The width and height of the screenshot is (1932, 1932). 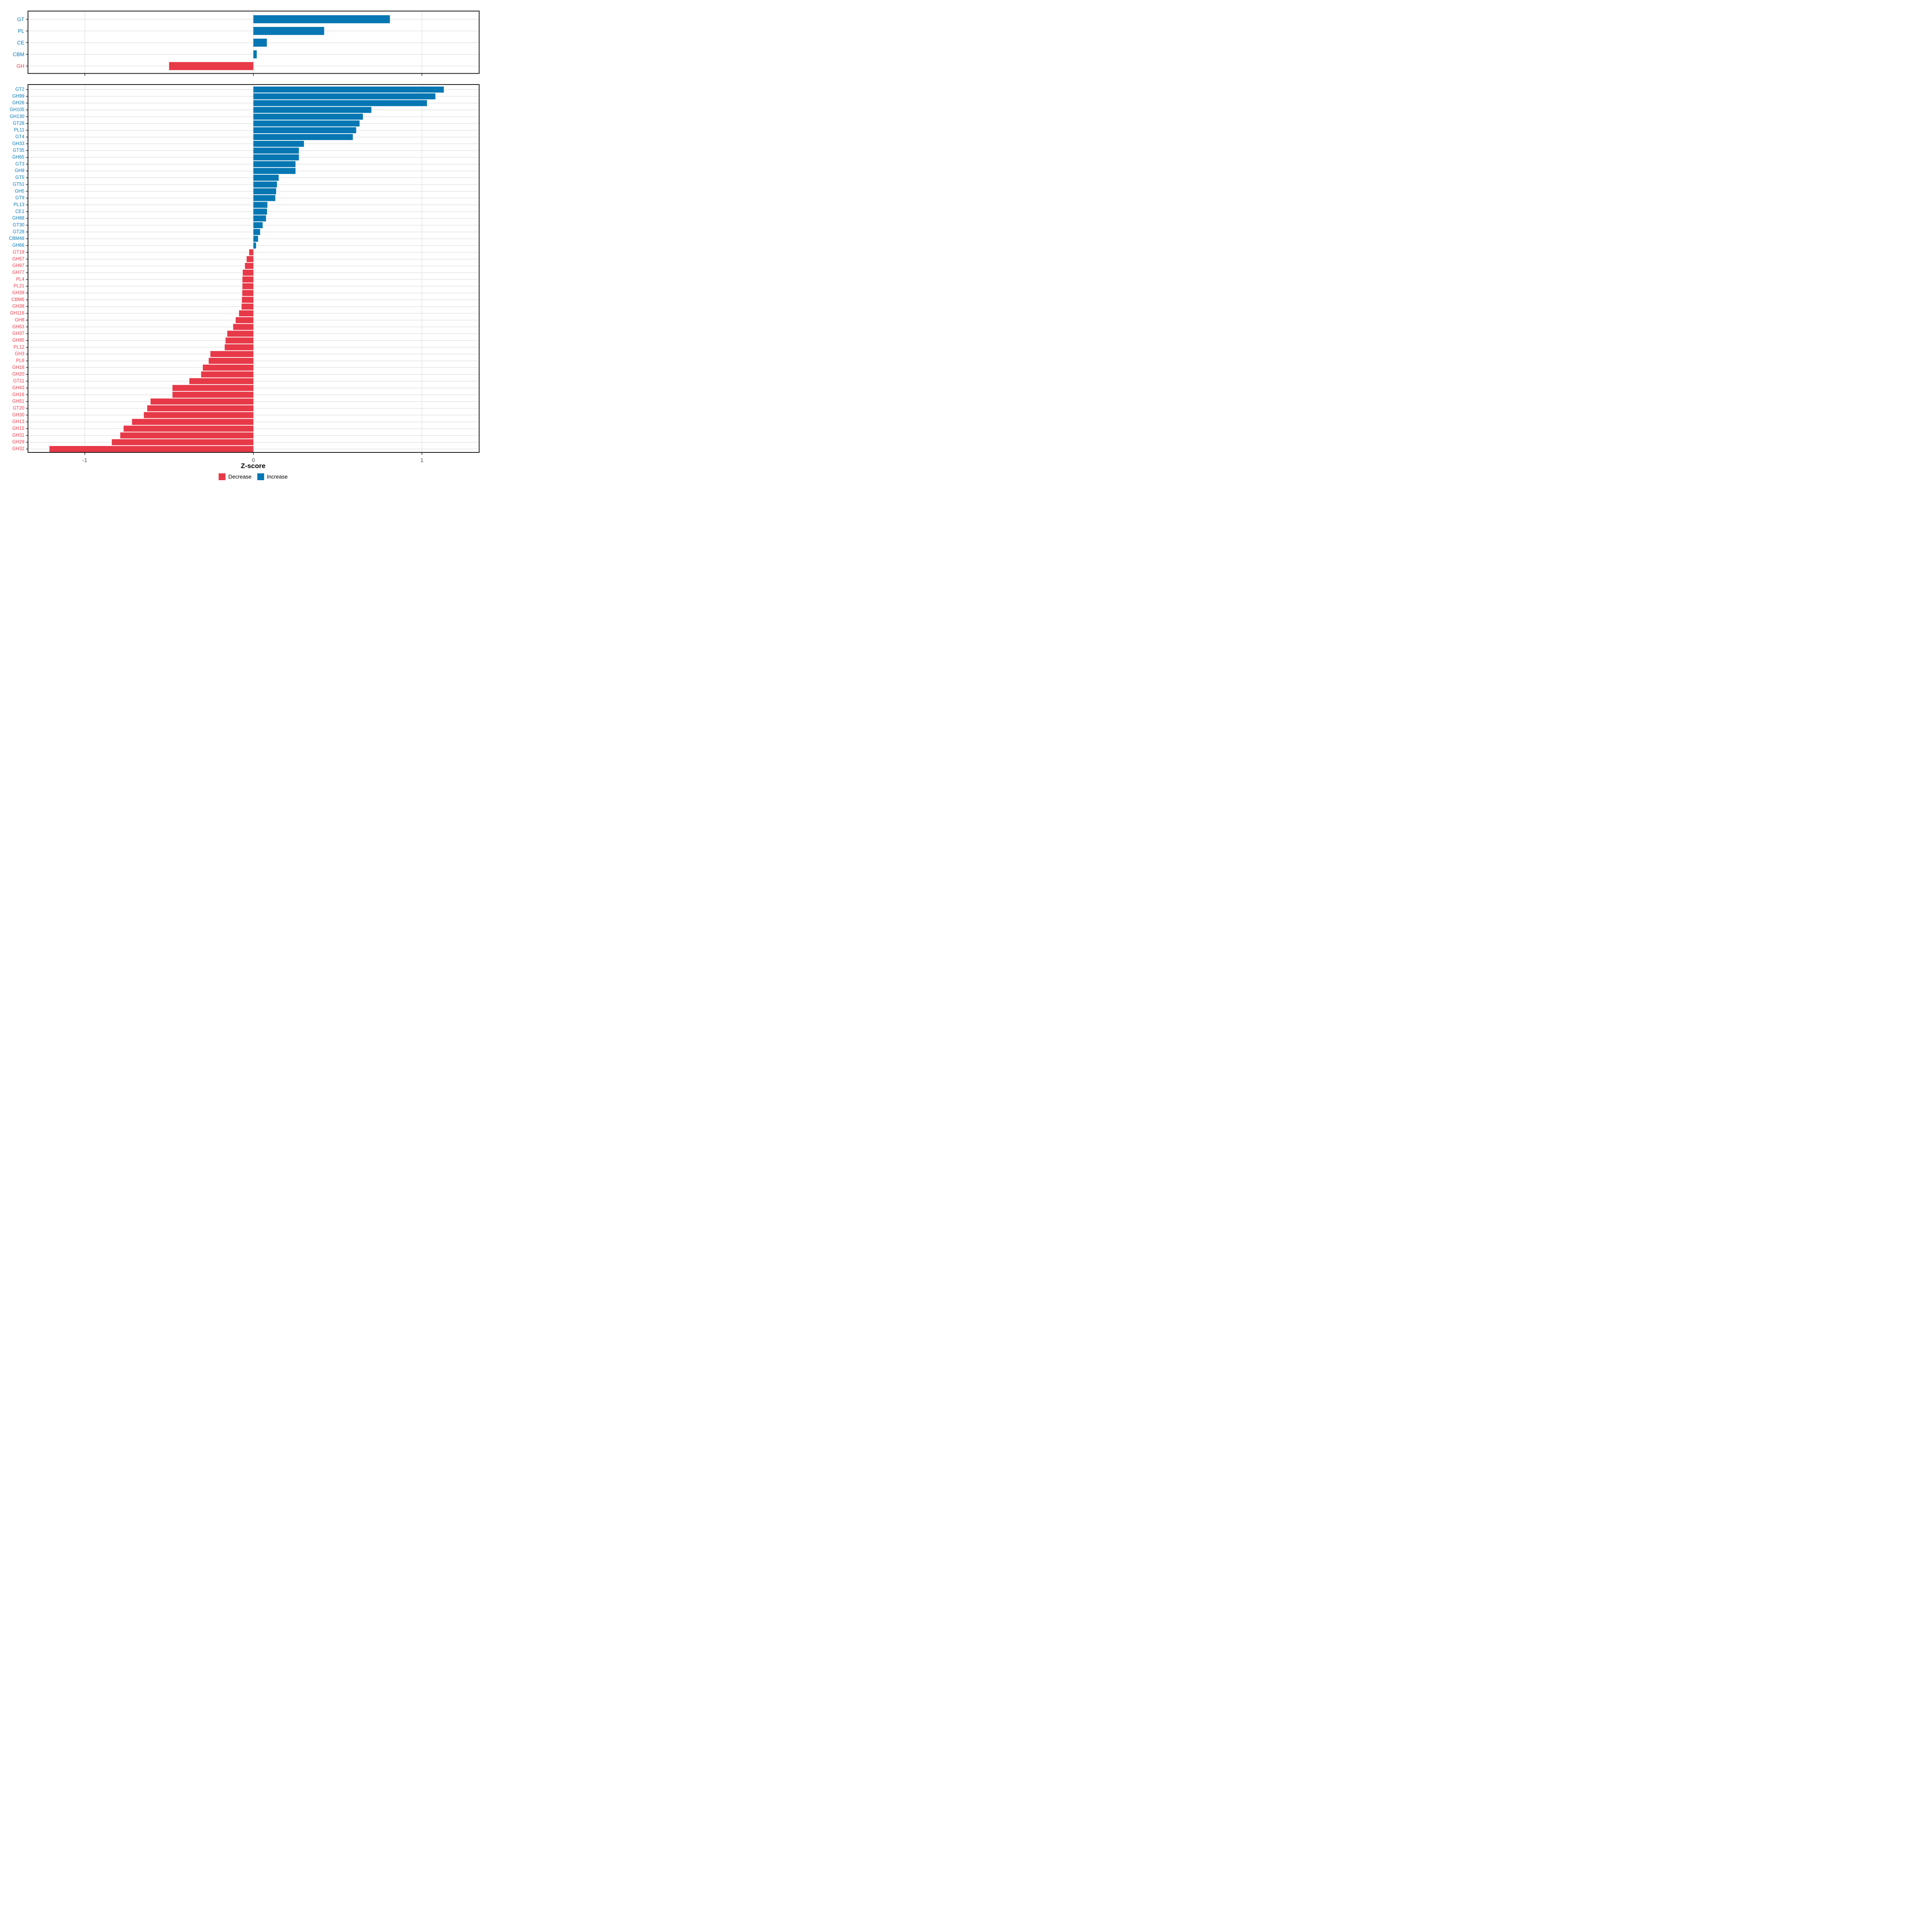 What do you see at coordinates (19, 286) in the screenshot?
I see `category-label-PL21: PL21` at bounding box center [19, 286].